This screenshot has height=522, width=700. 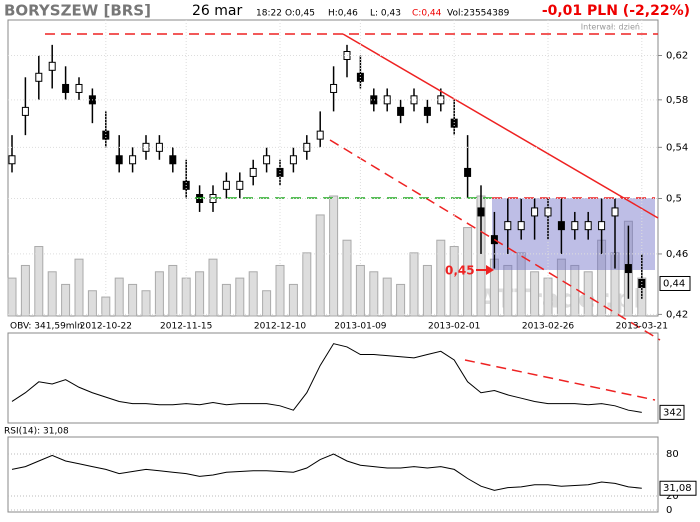 What do you see at coordinates (280, 327) in the screenshot?
I see `x-tick-label: 2012-12-10` at bounding box center [280, 327].